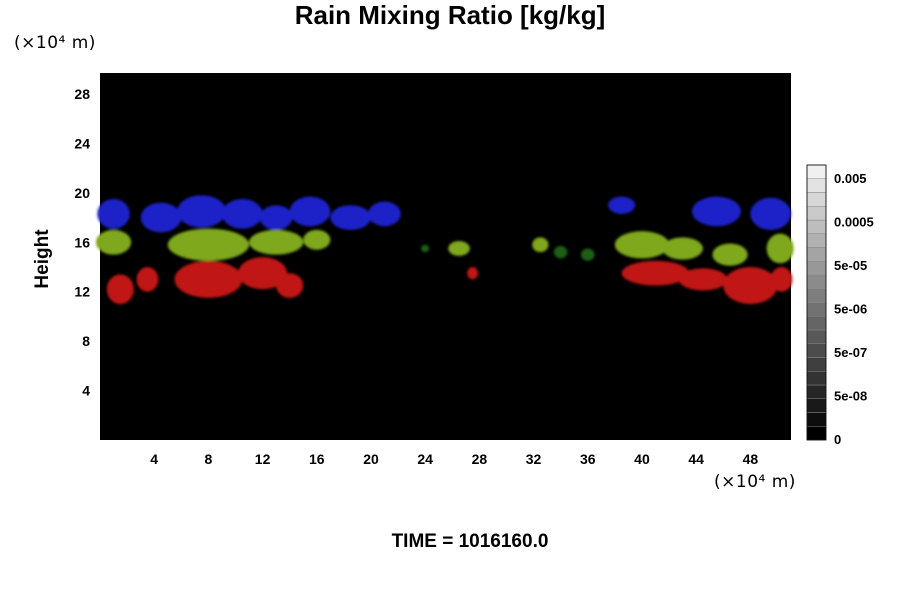 The image size is (900, 600). Describe the element at coordinates (317, 459) in the screenshot. I see `x-tick-label: 16` at that location.